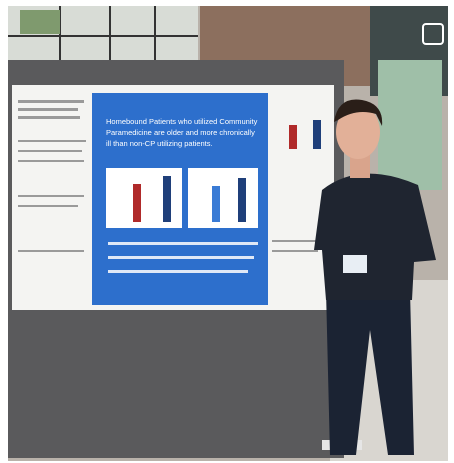 This screenshot has height=463, width=454. Describe the element at coordinates (183, 257) in the screenshot. I see `panel-text-lines` at that location.